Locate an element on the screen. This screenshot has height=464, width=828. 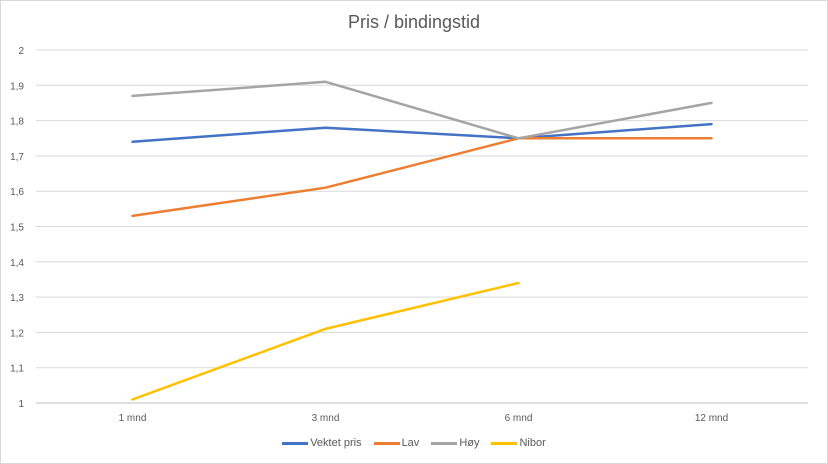
y-tick-label: 1,7 is located at coordinates (17, 157).